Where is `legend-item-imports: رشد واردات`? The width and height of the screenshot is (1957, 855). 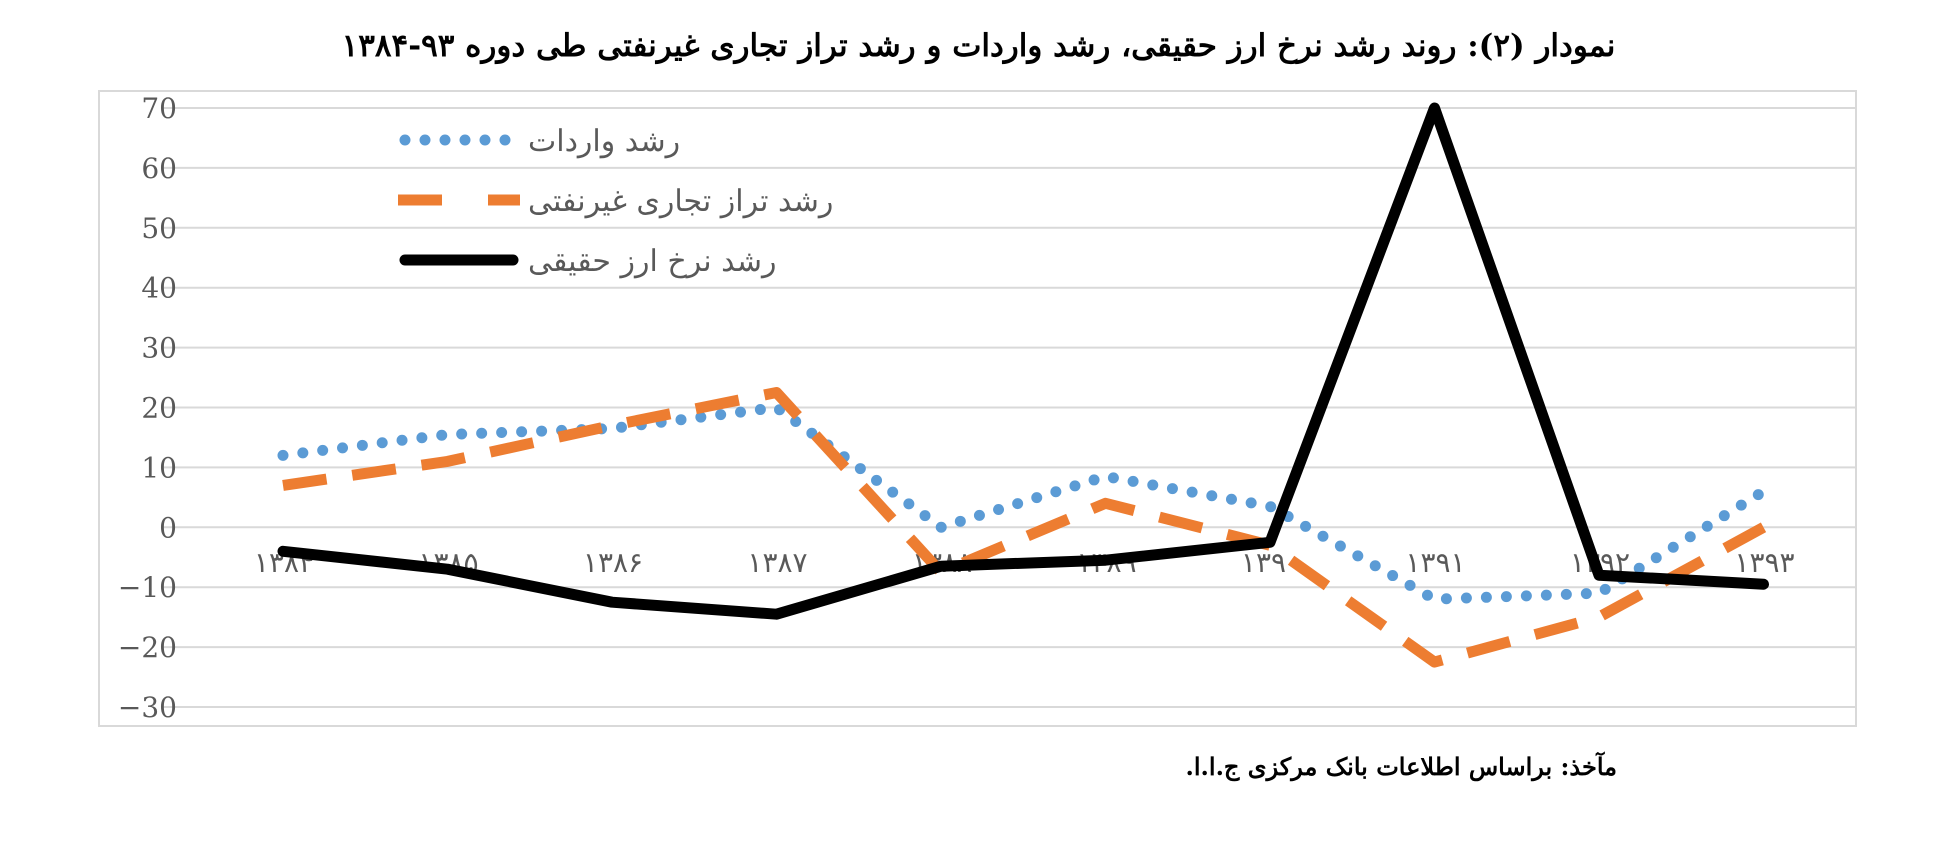
legend-item-imports: رشد واردات is located at coordinates (539, 141).